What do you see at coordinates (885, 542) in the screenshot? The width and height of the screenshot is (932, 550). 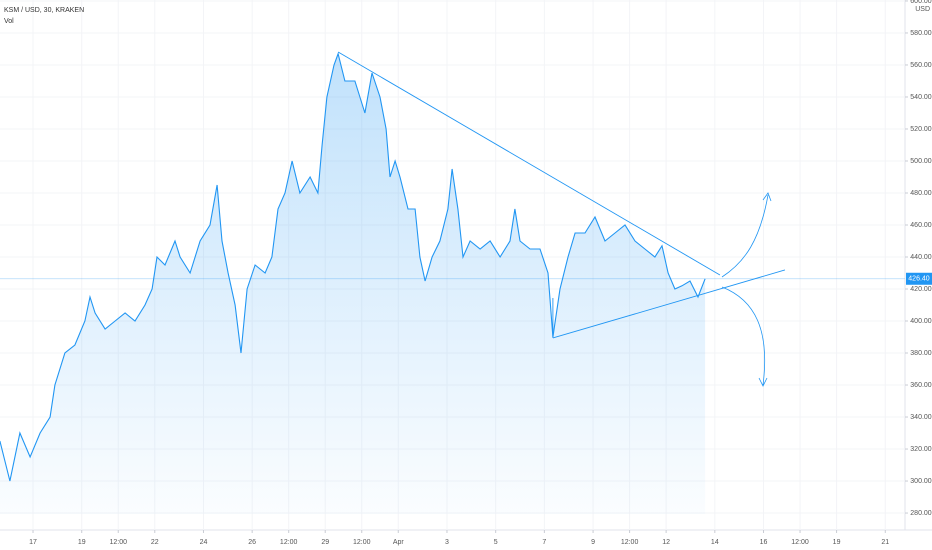 I see `x-tick-label: 21` at bounding box center [885, 542].